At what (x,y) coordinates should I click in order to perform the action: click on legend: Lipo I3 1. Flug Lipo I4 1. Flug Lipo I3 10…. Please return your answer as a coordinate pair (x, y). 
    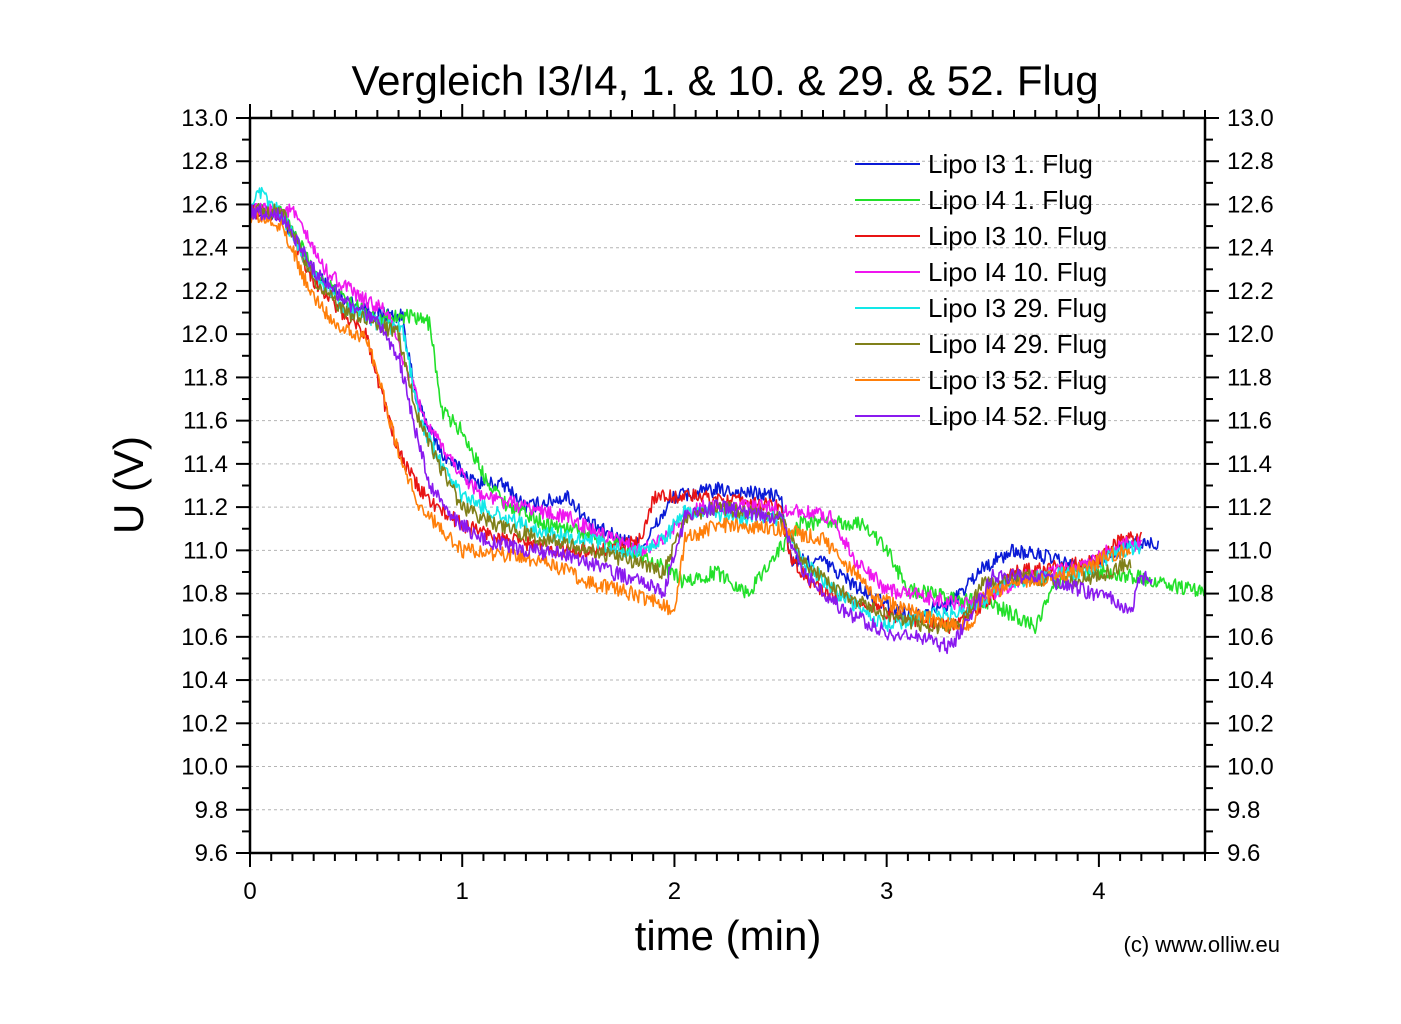
    Looking at the image, I should click on (981, 290).